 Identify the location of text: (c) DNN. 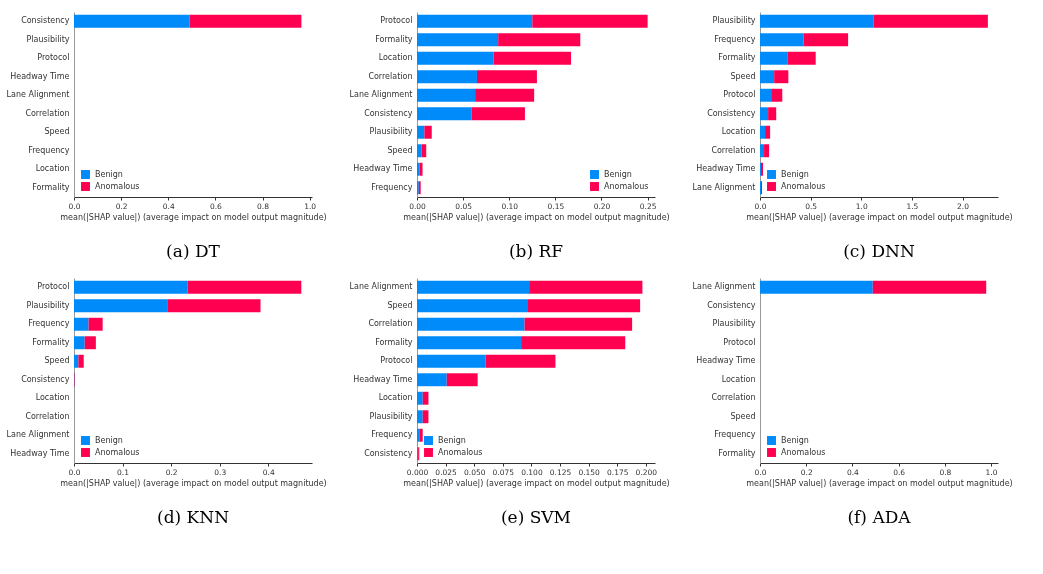
(879, 250).